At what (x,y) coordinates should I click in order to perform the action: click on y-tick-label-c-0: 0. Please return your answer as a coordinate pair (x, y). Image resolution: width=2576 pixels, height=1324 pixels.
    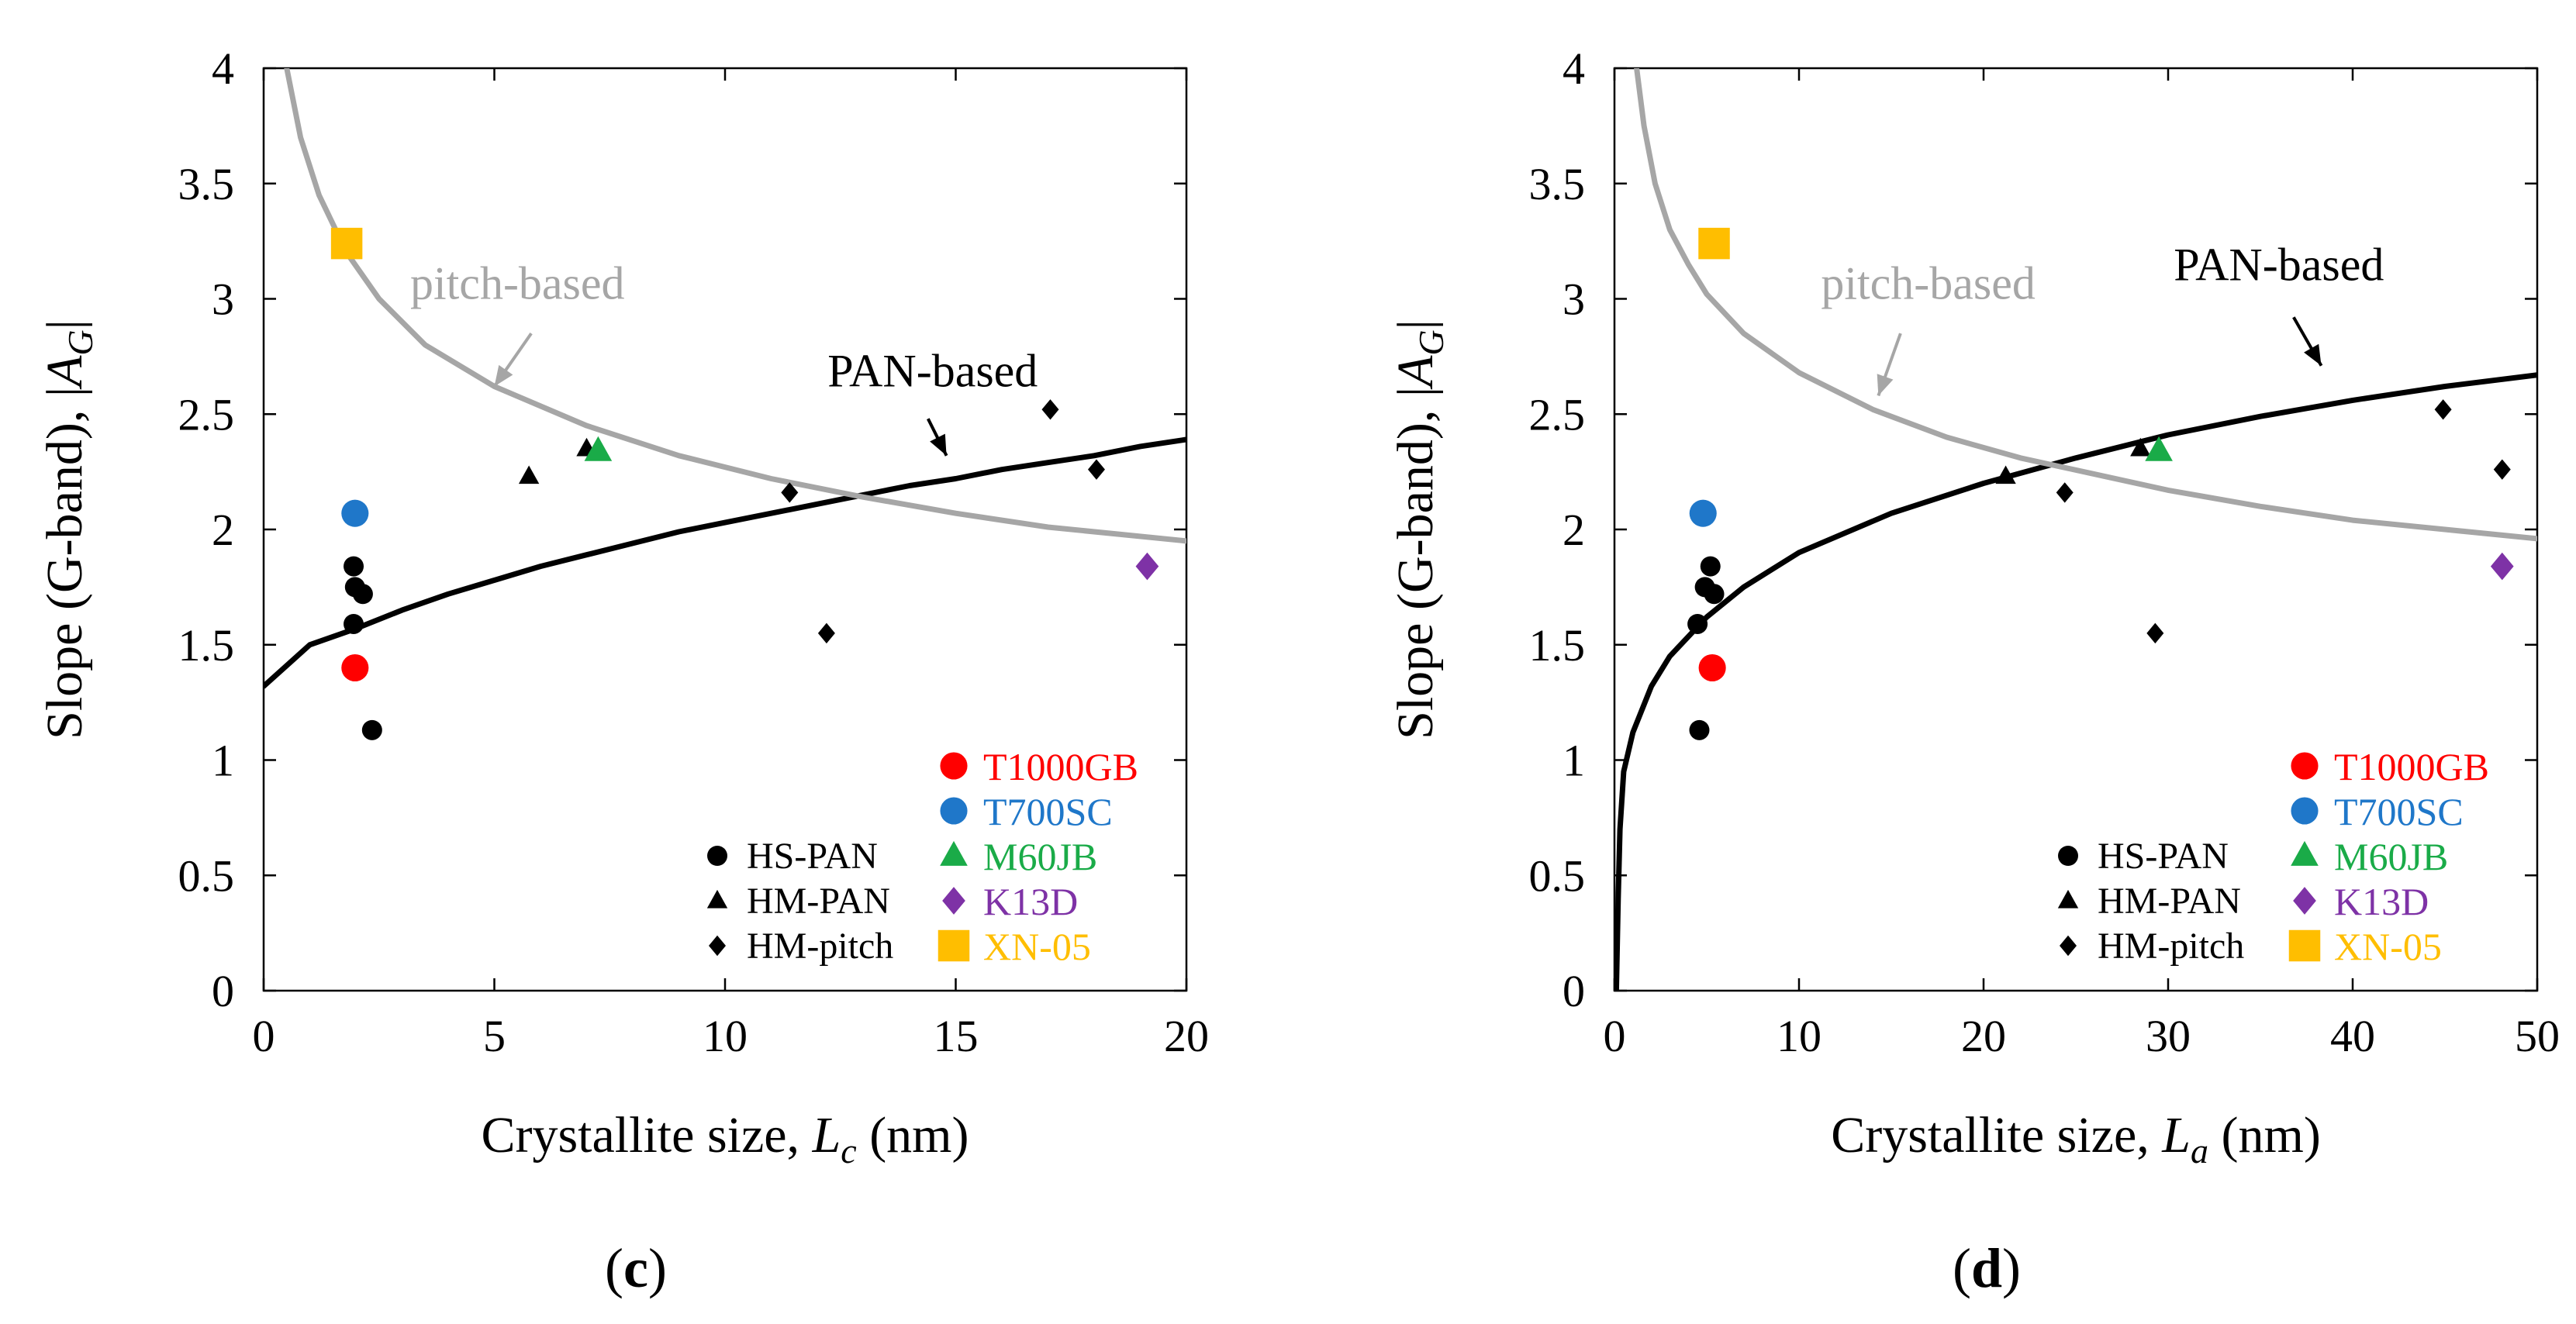
    Looking at the image, I should click on (223, 991).